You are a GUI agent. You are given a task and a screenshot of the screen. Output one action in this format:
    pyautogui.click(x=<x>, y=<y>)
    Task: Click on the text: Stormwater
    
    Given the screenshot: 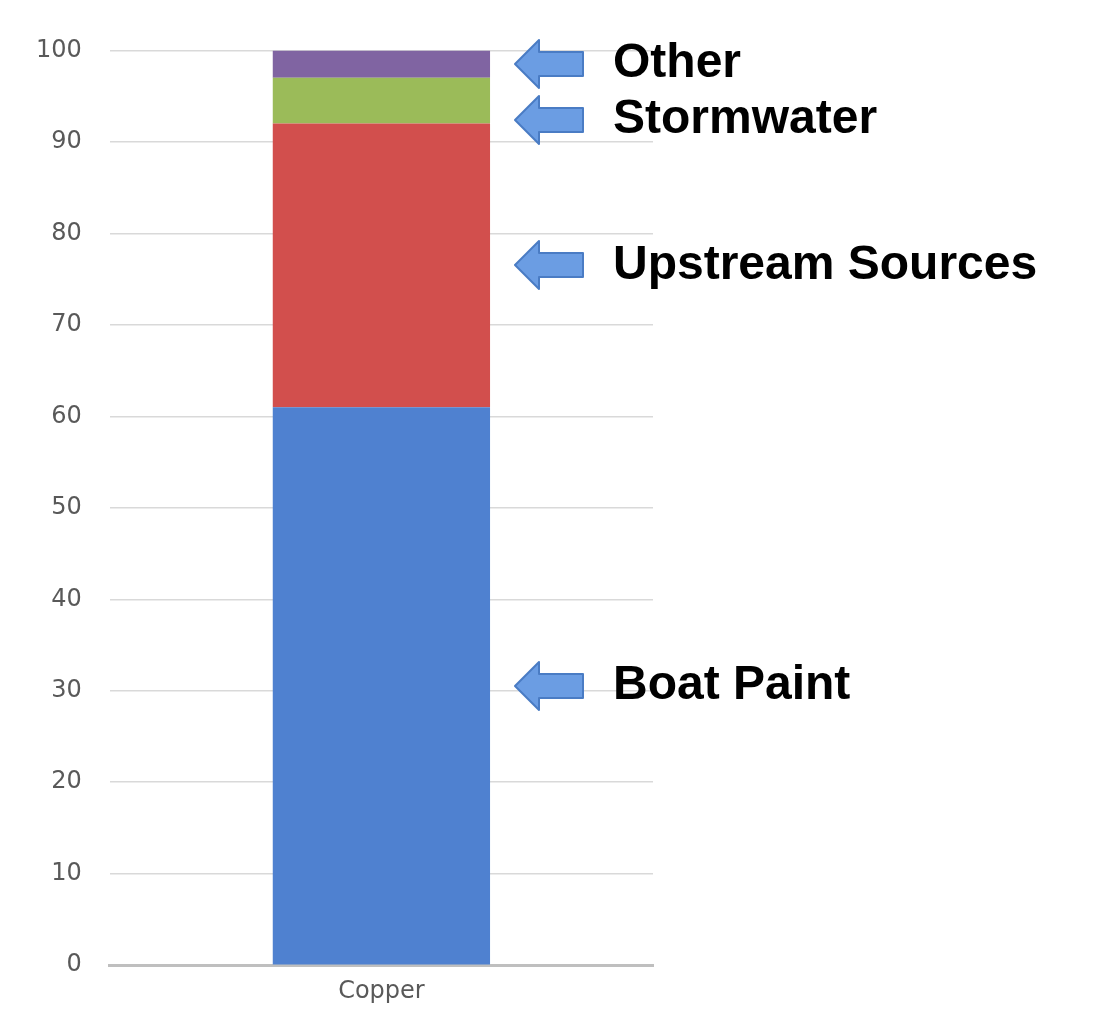 What is the action you would take?
    pyautogui.click(x=745, y=117)
    